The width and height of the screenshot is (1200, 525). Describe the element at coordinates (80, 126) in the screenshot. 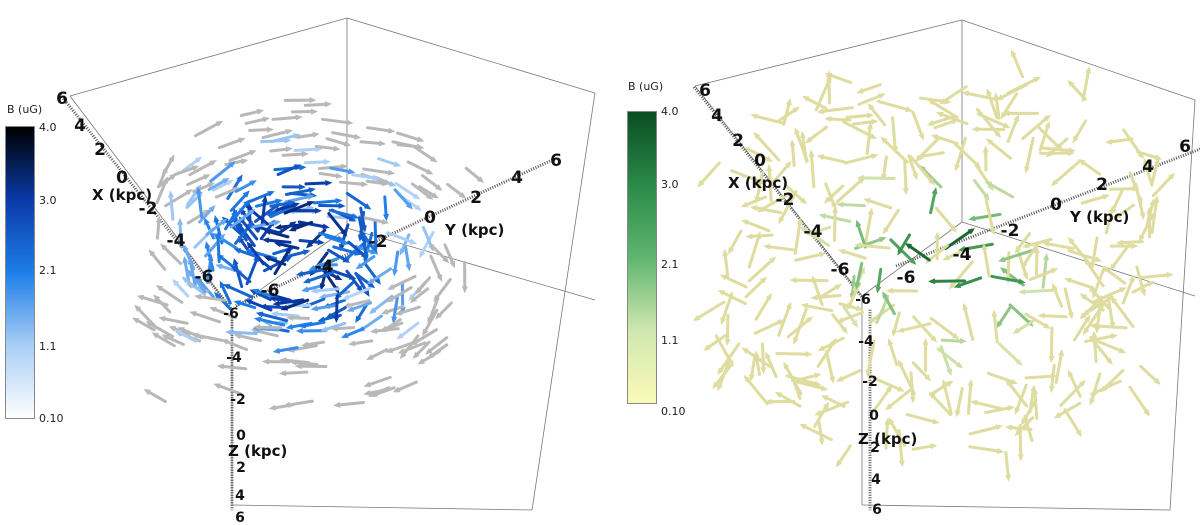

I see `x-axis-tick-label: 4` at that location.